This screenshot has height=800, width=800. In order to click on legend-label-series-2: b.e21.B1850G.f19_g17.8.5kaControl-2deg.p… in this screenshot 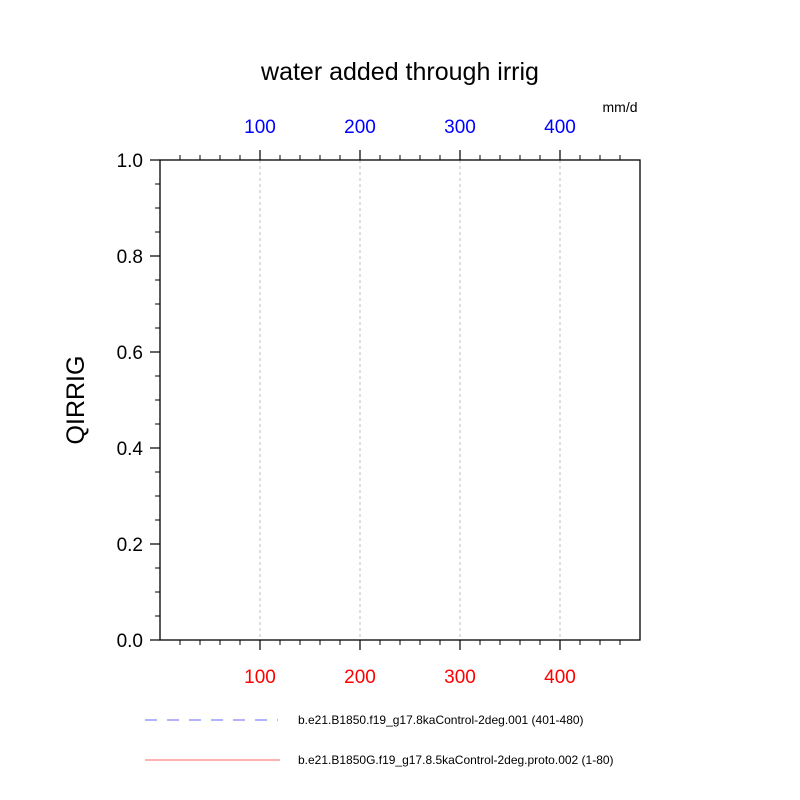, I will do `click(456, 760)`.